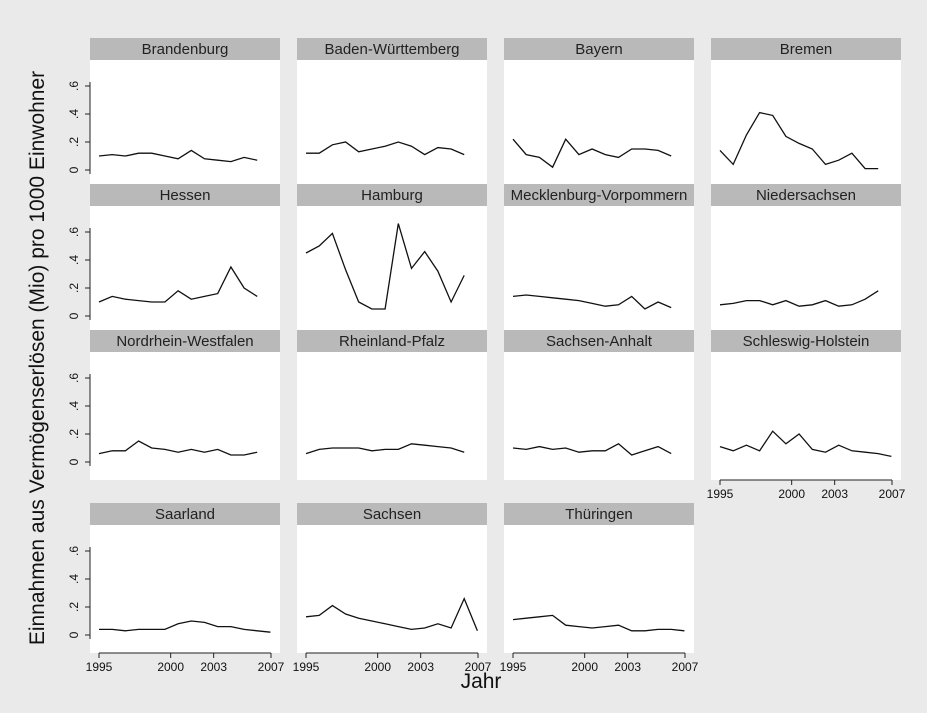  I want to click on x-axis-title: Jahr, so click(481, 681).